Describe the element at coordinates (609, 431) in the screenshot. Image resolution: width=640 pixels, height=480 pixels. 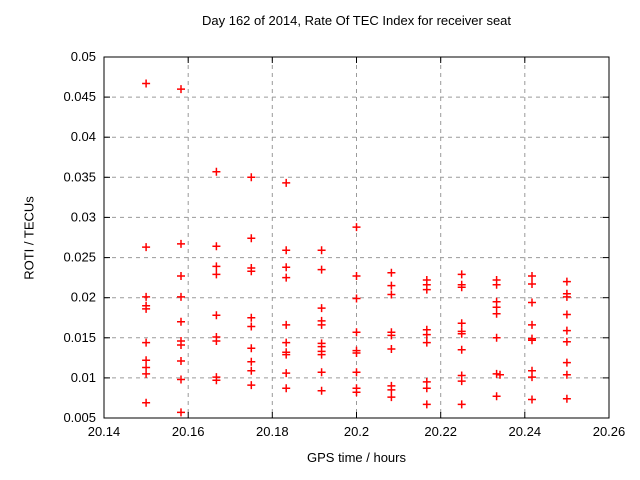
I see `x-tick-label: 20.26` at that location.